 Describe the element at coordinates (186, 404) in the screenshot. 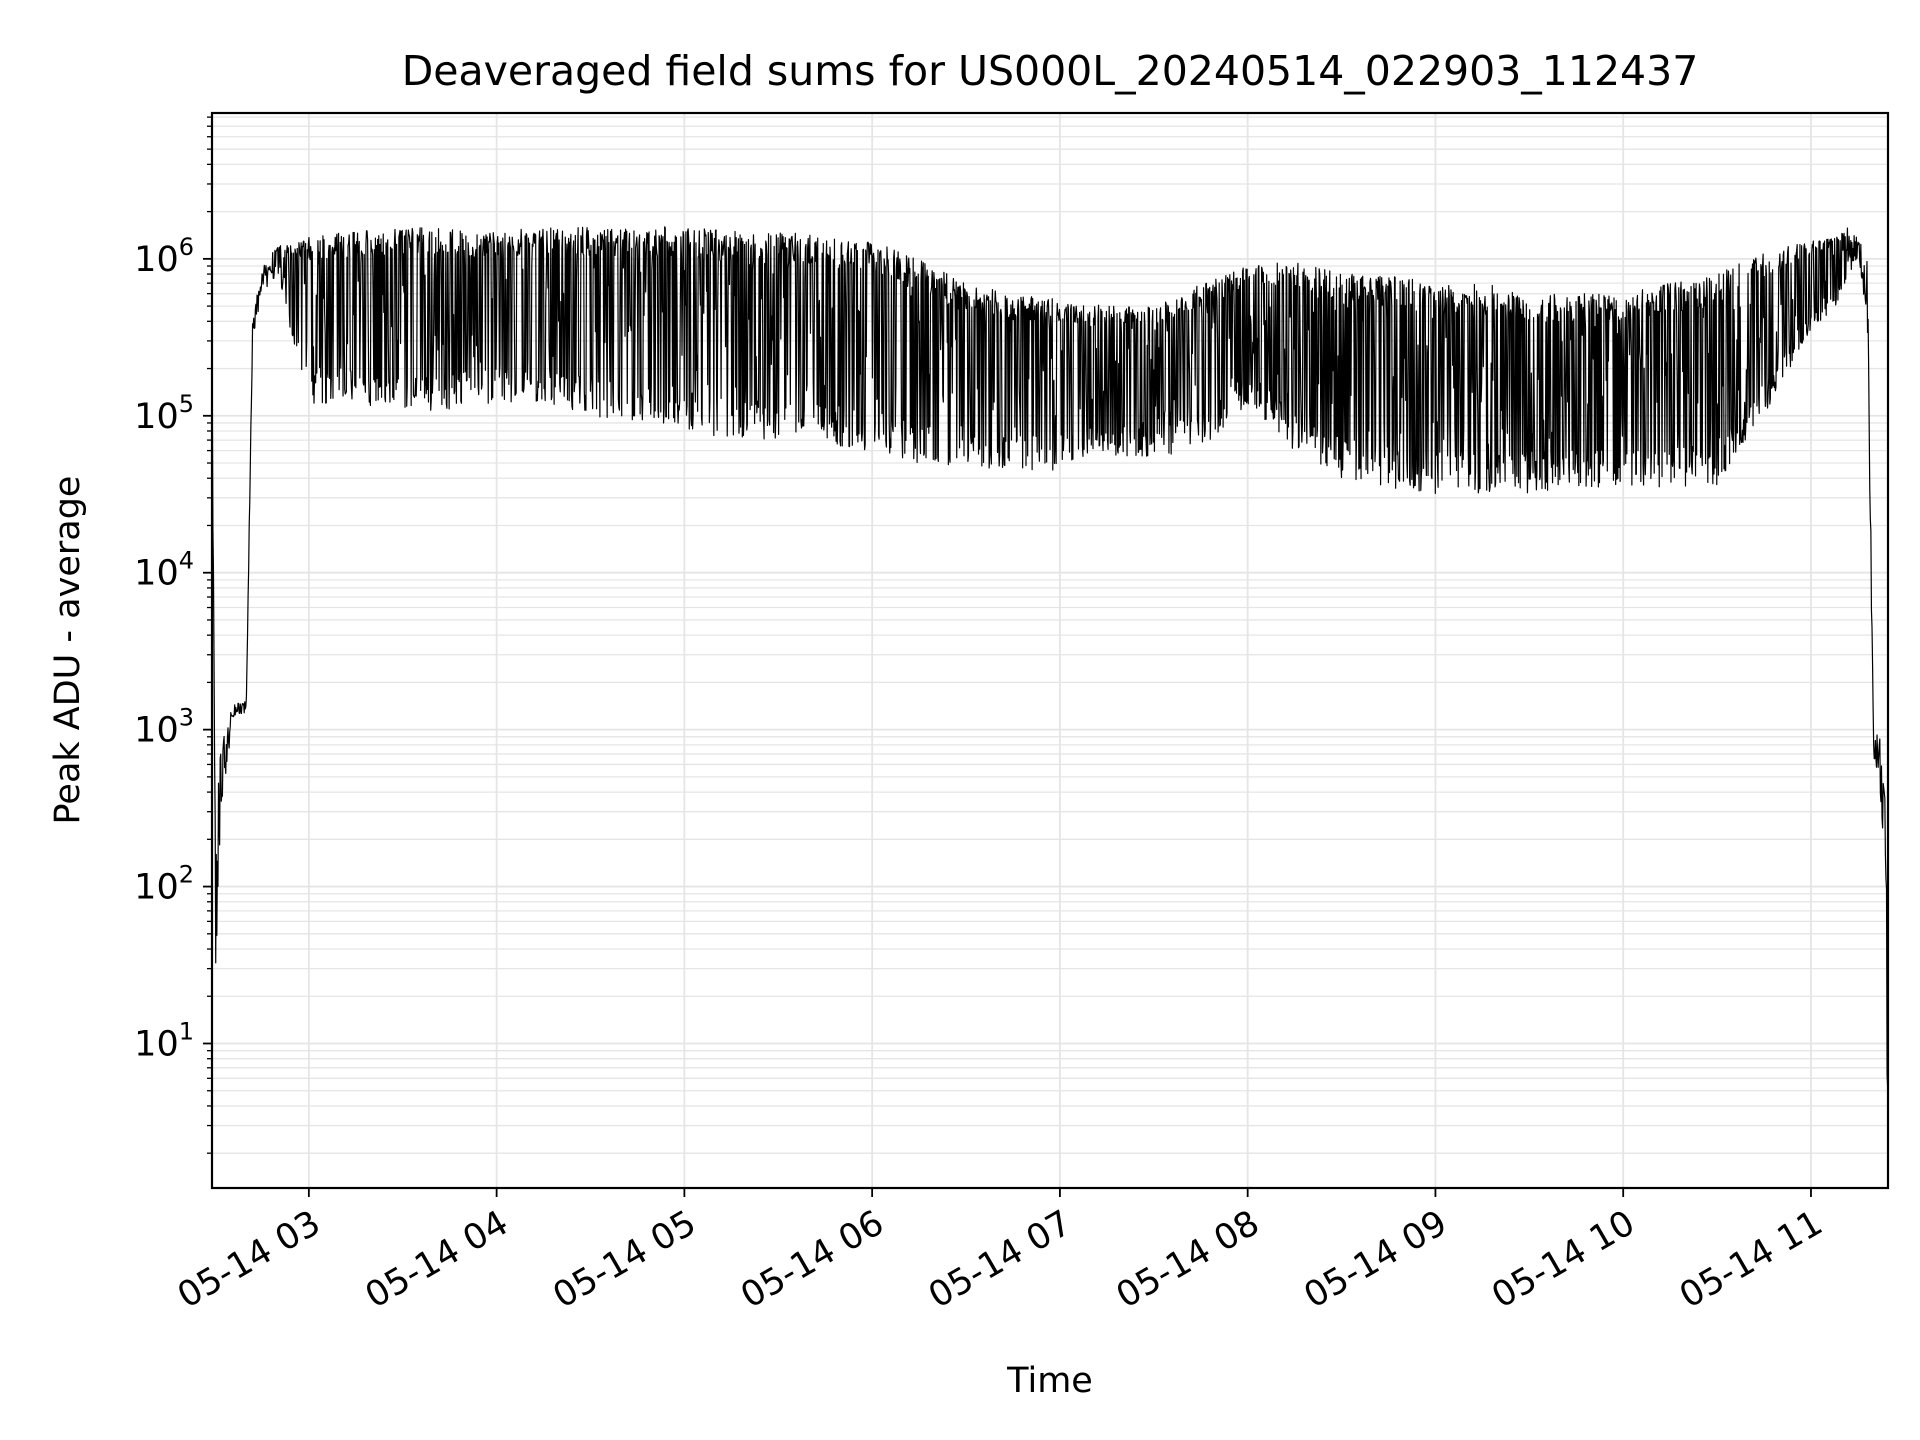

I see `y-tick-label-exponent: 5` at that location.